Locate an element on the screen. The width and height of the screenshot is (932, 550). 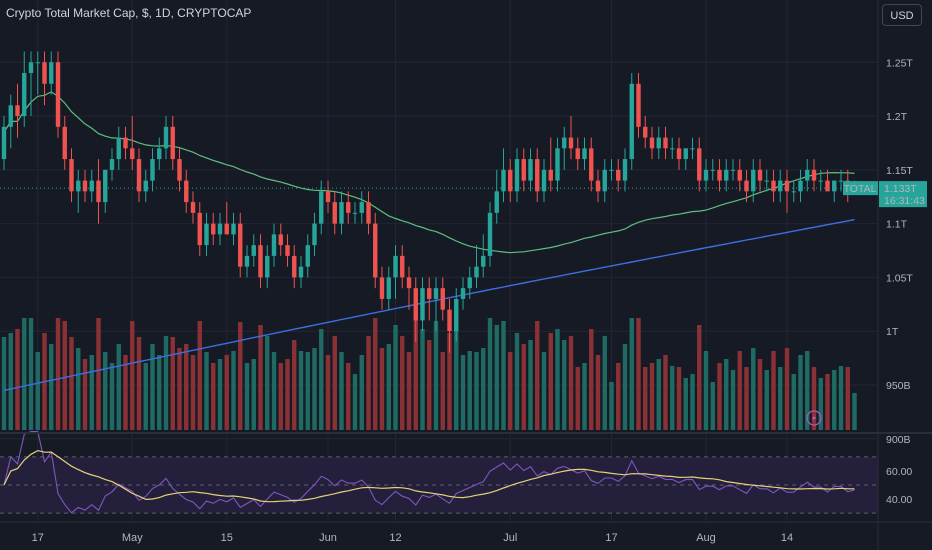
price-badge-value: 1.133T is located at coordinates (900, 189).